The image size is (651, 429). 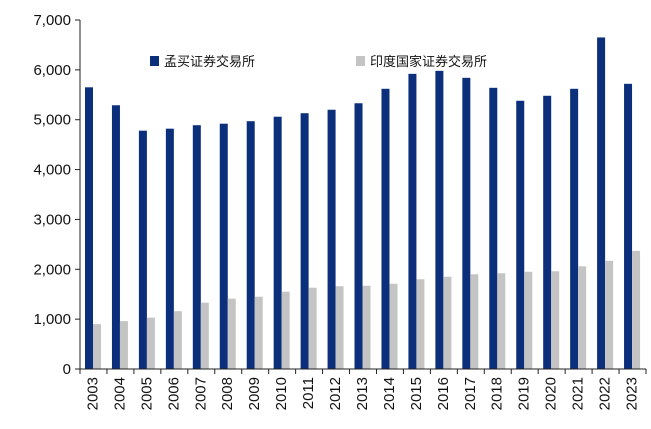 I want to click on bar-nse-2017, so click(x=474, y=321).